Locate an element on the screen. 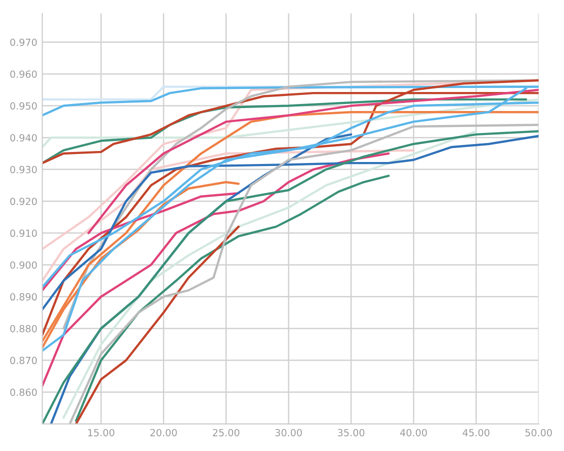 The width and height of the screenshot is (564, 451). y-tick-label: 0.860 is located at coordinates (23, 392).